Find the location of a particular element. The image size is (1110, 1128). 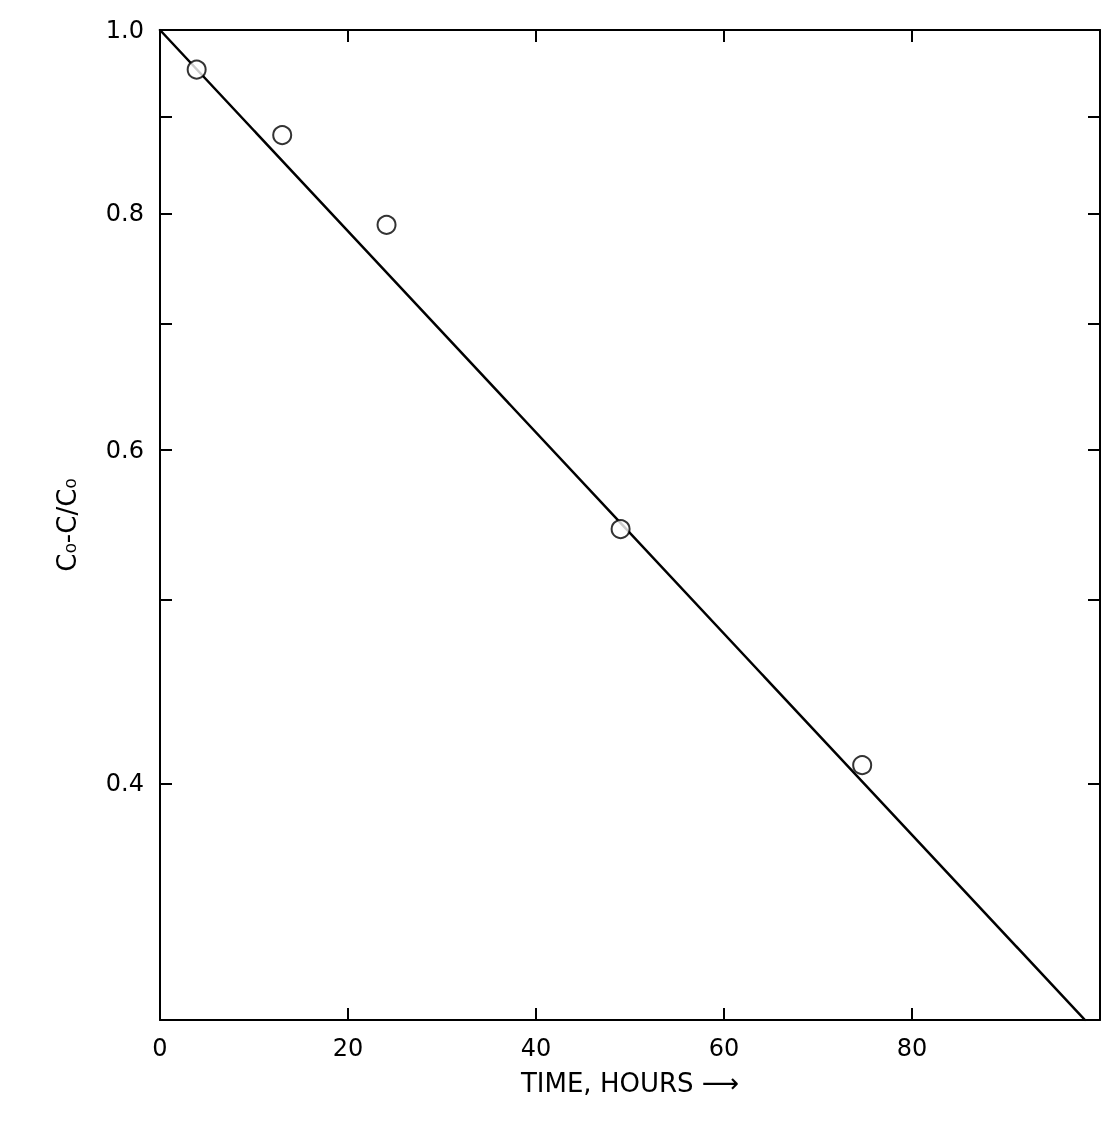

x-tick-label: 40 is located at coordinates (536, 1048).